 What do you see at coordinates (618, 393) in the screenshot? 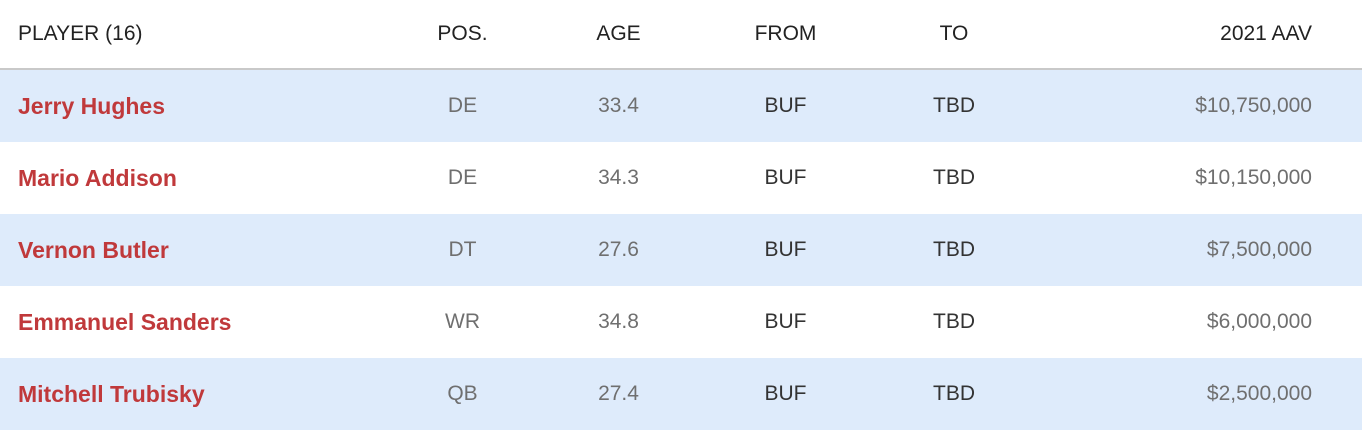
I see `age-cell: 27.4` at bounding box center [618, 393].